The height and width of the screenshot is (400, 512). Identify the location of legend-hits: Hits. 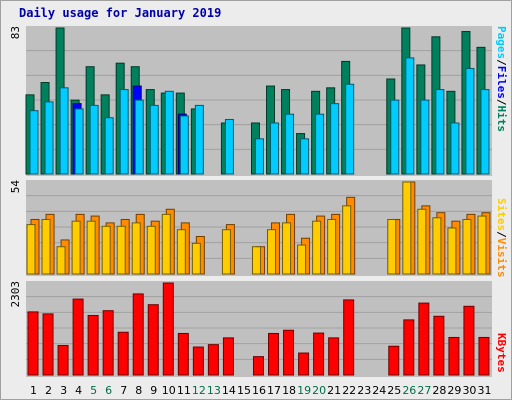
(501, 119).